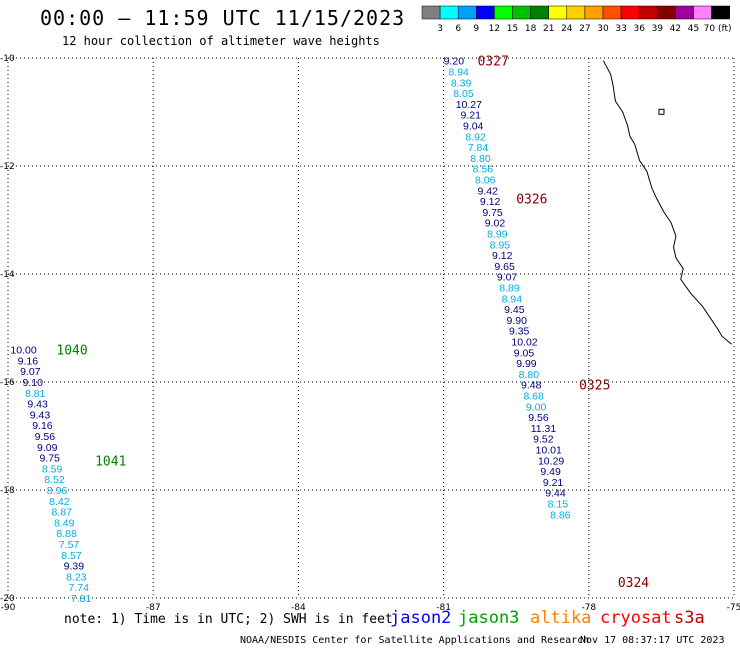 Image resolution: width=740 pixels, height=650 pixels. Describe the element at coordinates (30, 372) in the screenshot. I see `wave-height-label: 9.07` at that location.